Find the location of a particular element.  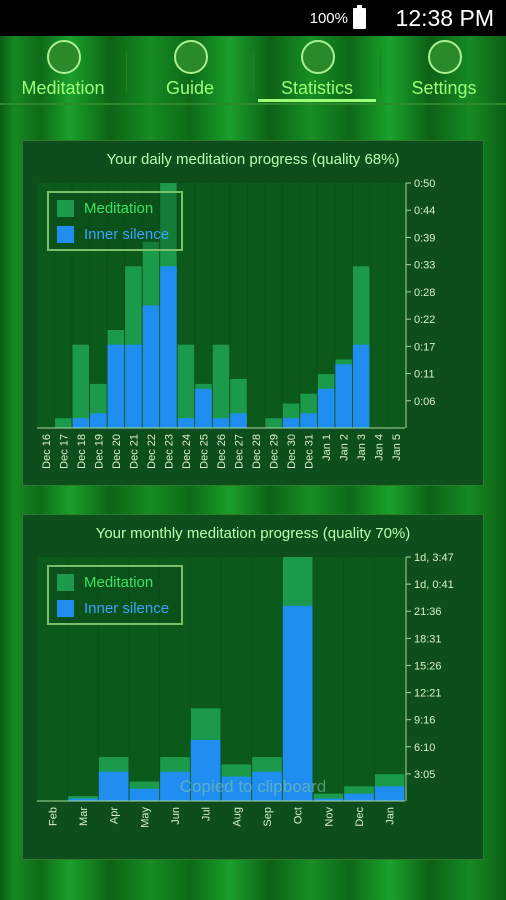

tab-statistics: Statistics is located at coordinates (317, 70).